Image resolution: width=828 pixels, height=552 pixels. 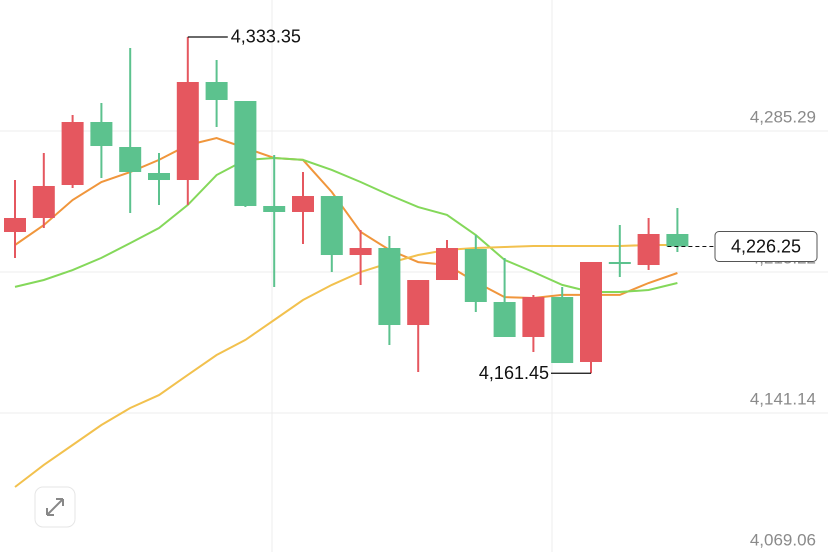 I want to click on y-axis: 4,285.294,213.224,141.144,069.06, so click(x=783, y=328).